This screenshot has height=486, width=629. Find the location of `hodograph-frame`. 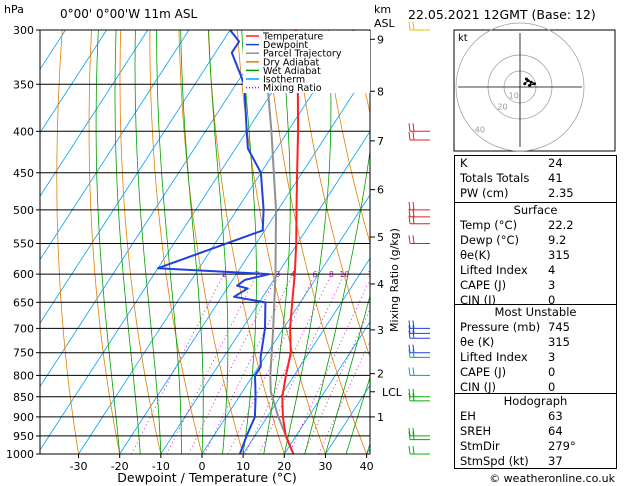

hodograph-frame is located at coordinates (534, 90).